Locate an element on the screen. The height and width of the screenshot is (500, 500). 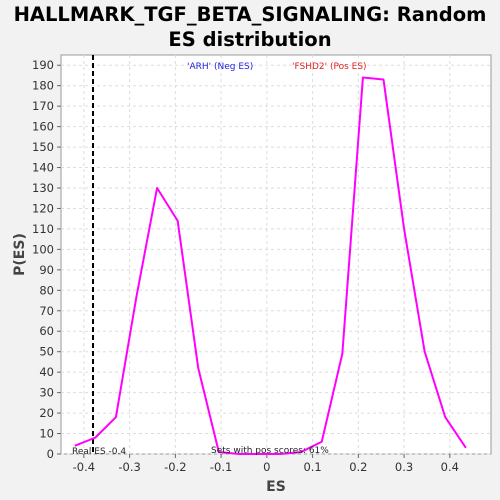
y-tick-label: 90 is located at coordinates (46, 270).